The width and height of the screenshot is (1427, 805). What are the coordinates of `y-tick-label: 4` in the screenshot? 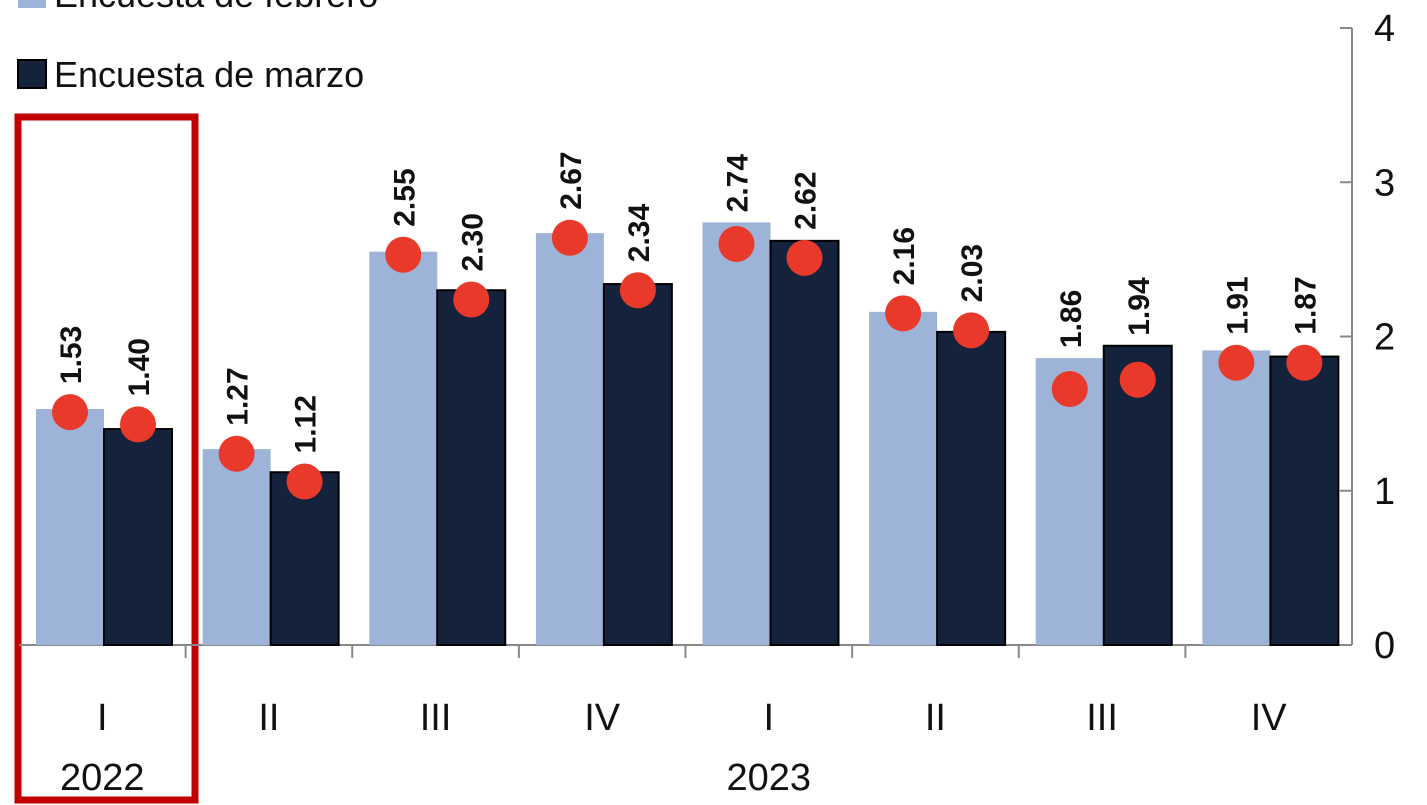 It's located at (1384, 29).